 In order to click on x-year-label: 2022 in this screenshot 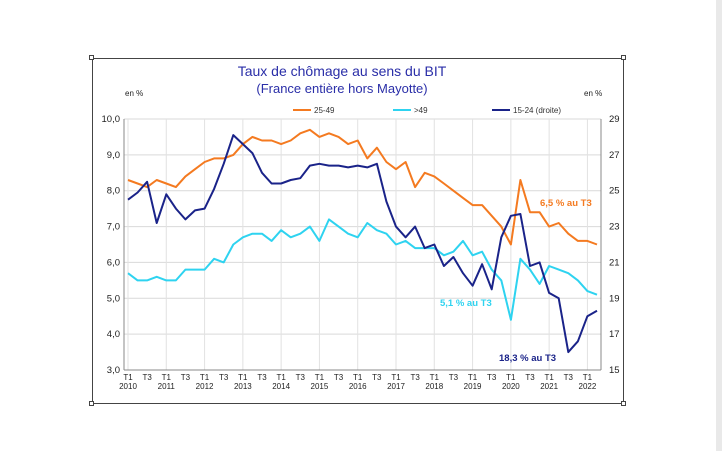, I will do `click(588, 386)`.